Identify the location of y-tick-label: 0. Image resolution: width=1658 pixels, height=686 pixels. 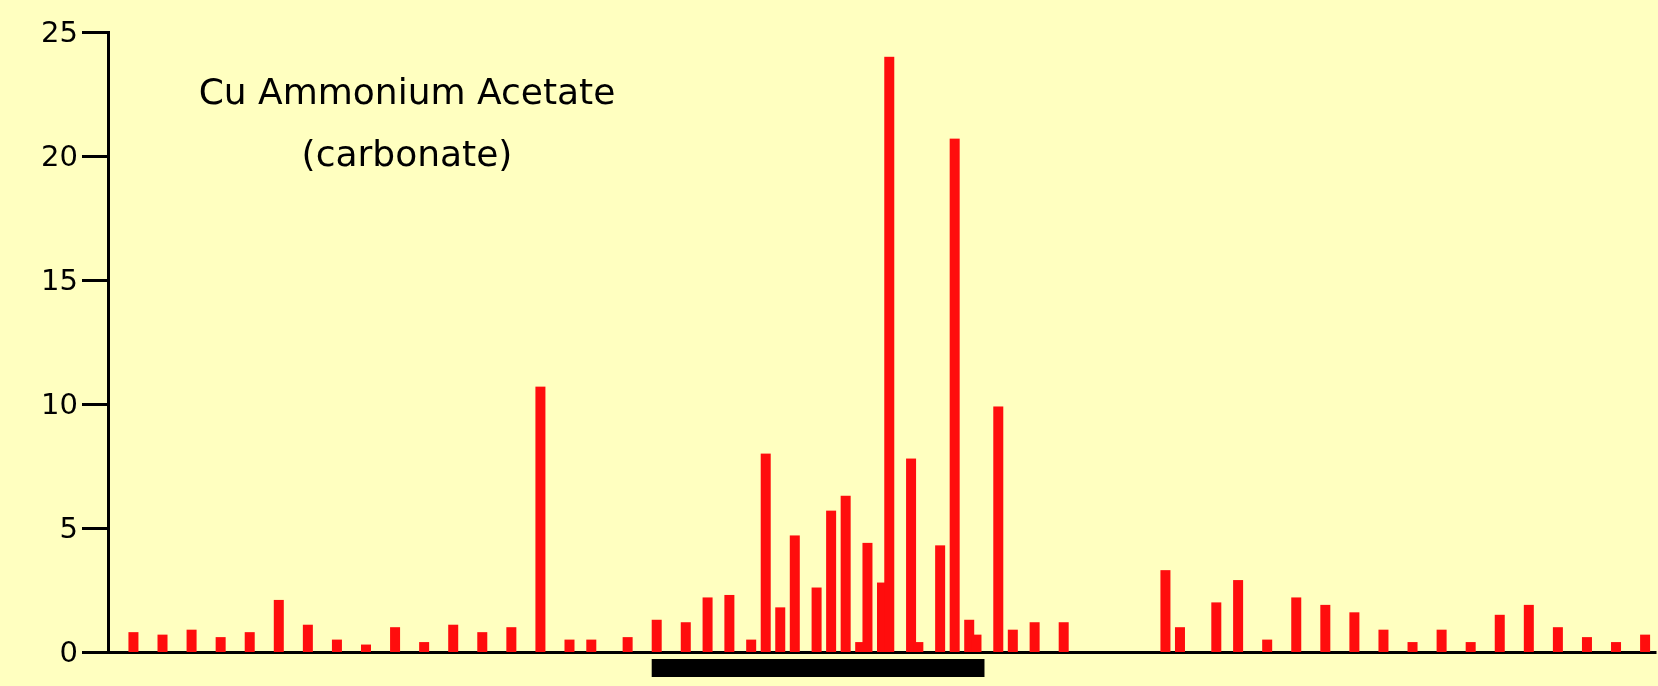
(68, 651).